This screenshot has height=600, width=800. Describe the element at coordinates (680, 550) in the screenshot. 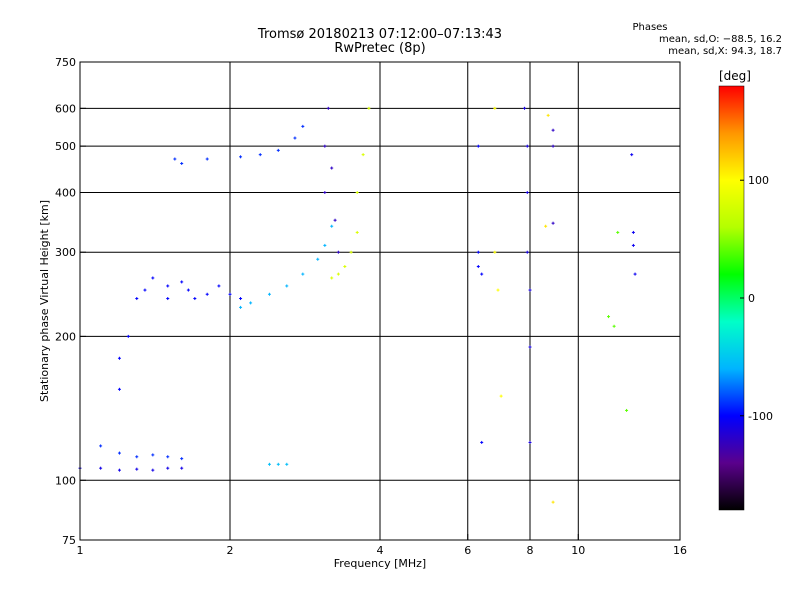

I see `x-tick-label: 16` at that location.